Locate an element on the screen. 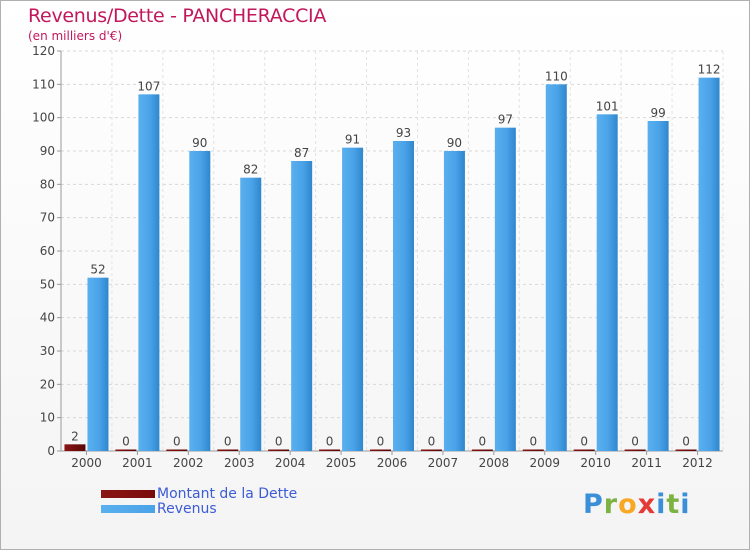 Image resolution: width=750 pixels, height=551 pixels. x-tick-label: 2007 is located at coordinates (443, 463).